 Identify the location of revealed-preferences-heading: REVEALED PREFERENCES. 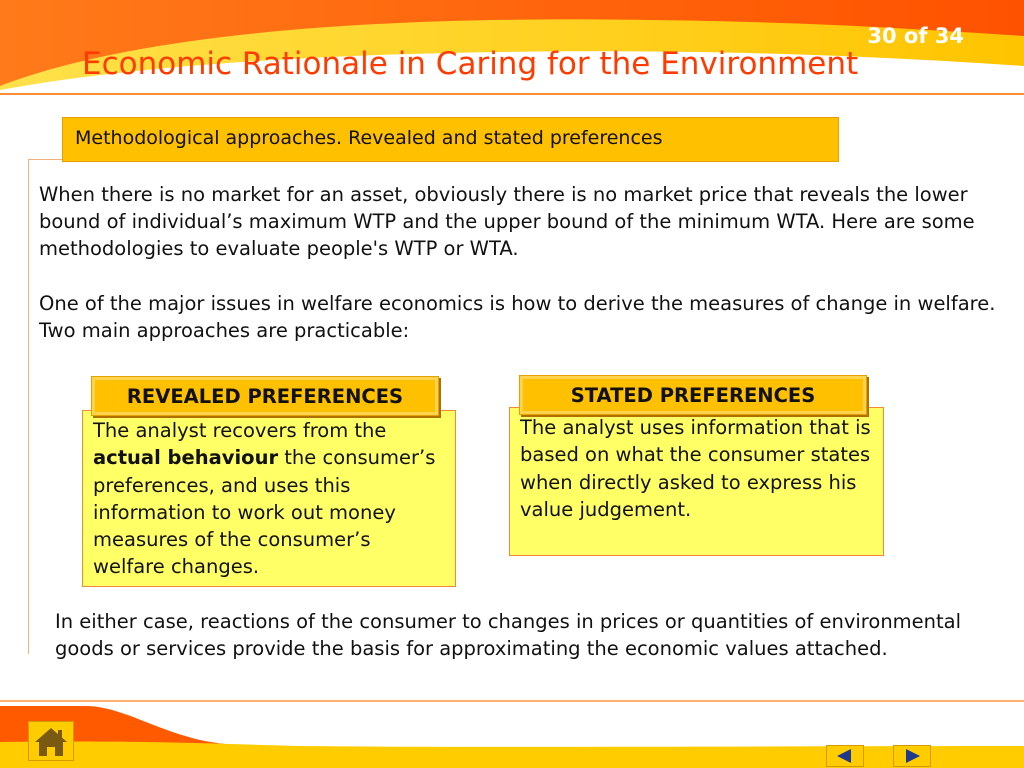
(265, 396).